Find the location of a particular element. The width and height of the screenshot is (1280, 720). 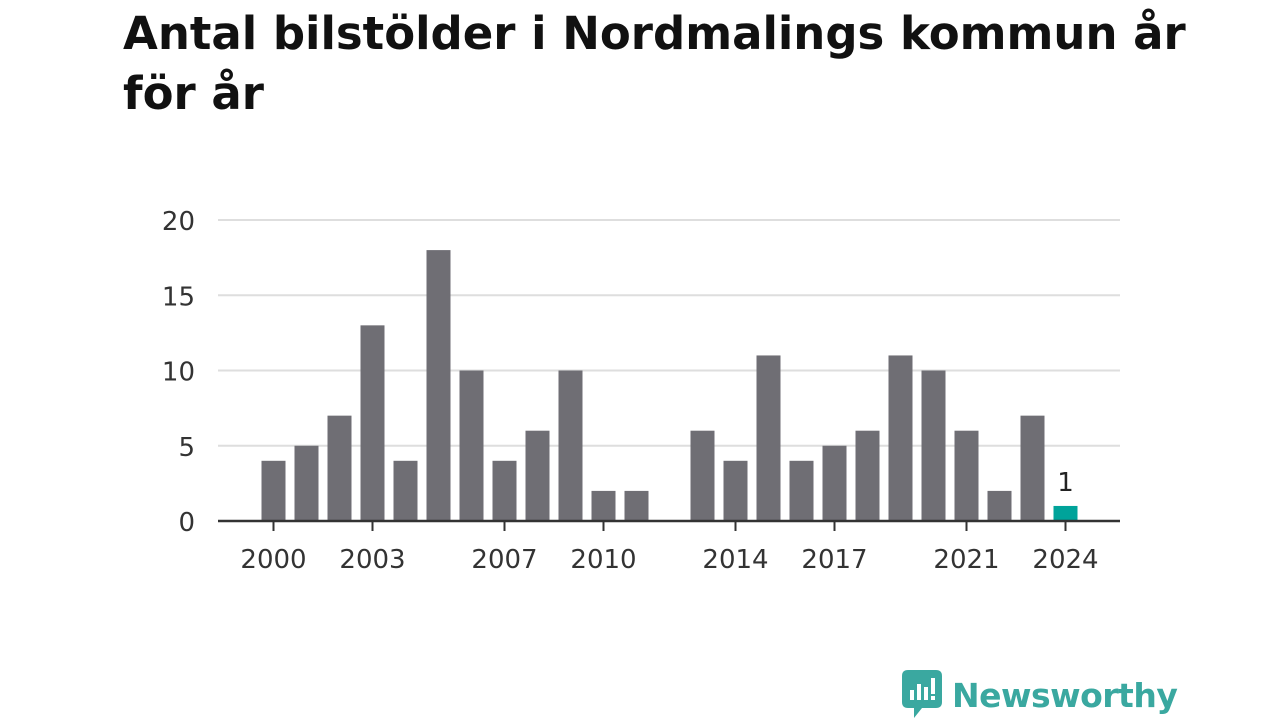

x-tick-label: 2017 is located at coordinates (834, 560).